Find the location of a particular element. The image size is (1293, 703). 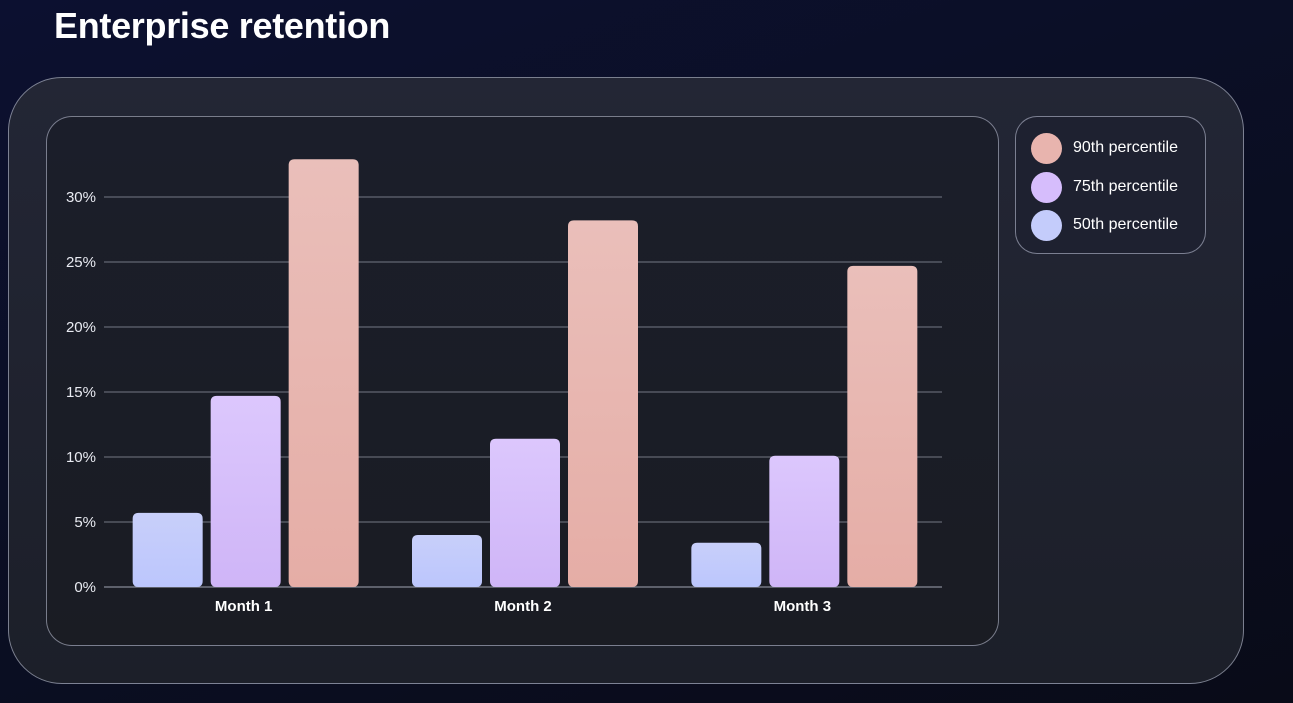

y-axis-ticks: 0% 5% 10% 15% 20% 25% 30% is located at coordinates (81, 392).